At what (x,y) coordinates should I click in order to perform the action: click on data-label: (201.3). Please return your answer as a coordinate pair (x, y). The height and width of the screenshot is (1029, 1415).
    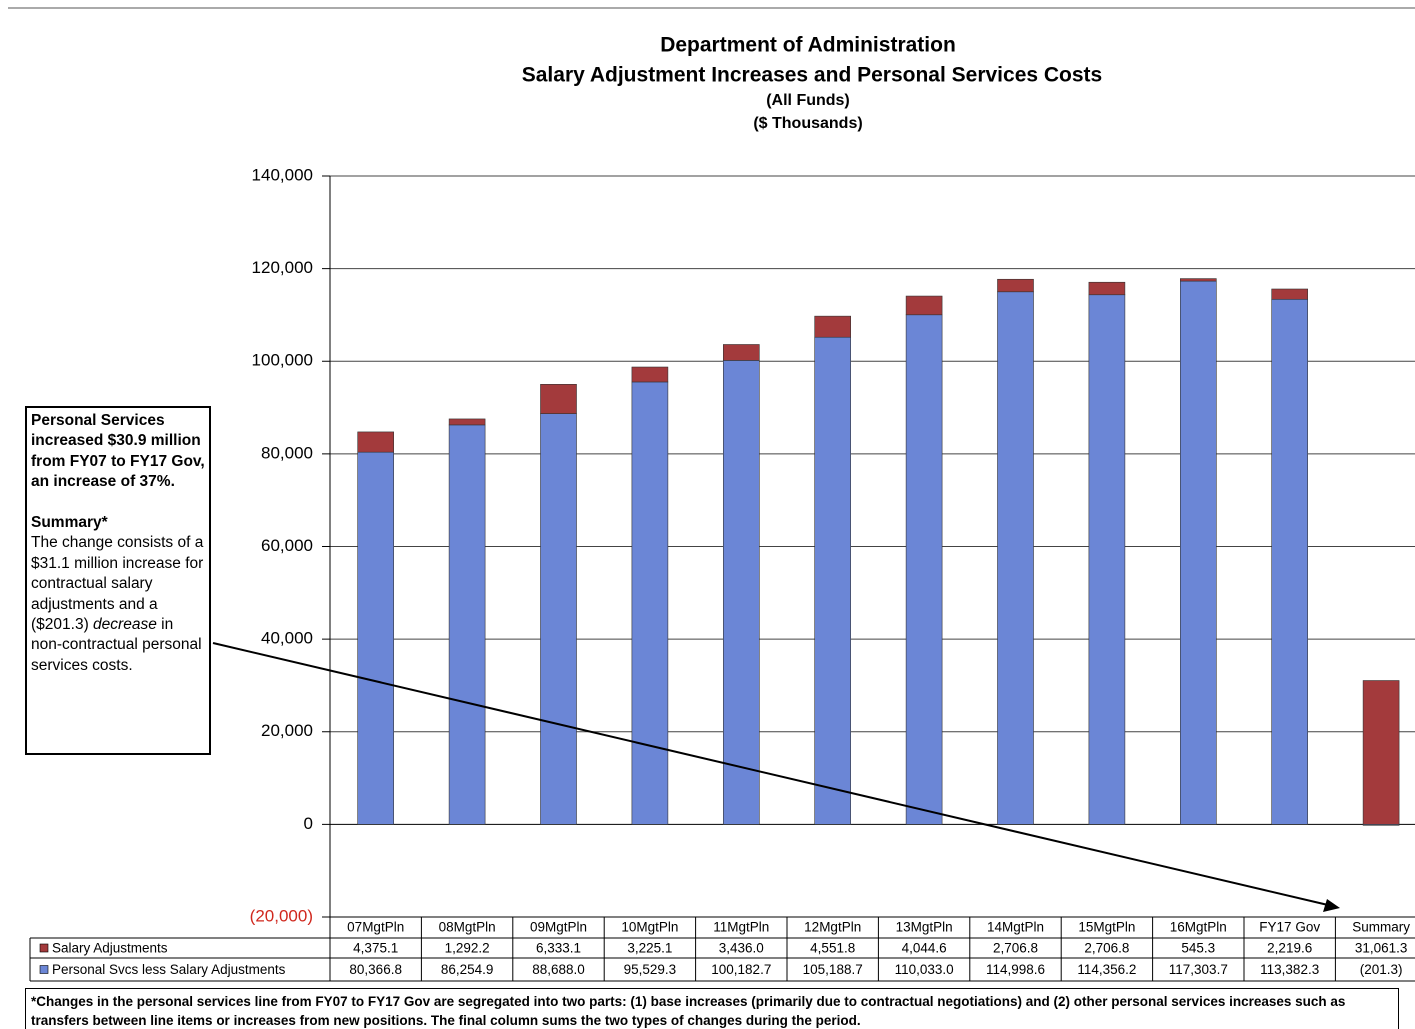
    Looking at the image, I should click on (1381, 969).